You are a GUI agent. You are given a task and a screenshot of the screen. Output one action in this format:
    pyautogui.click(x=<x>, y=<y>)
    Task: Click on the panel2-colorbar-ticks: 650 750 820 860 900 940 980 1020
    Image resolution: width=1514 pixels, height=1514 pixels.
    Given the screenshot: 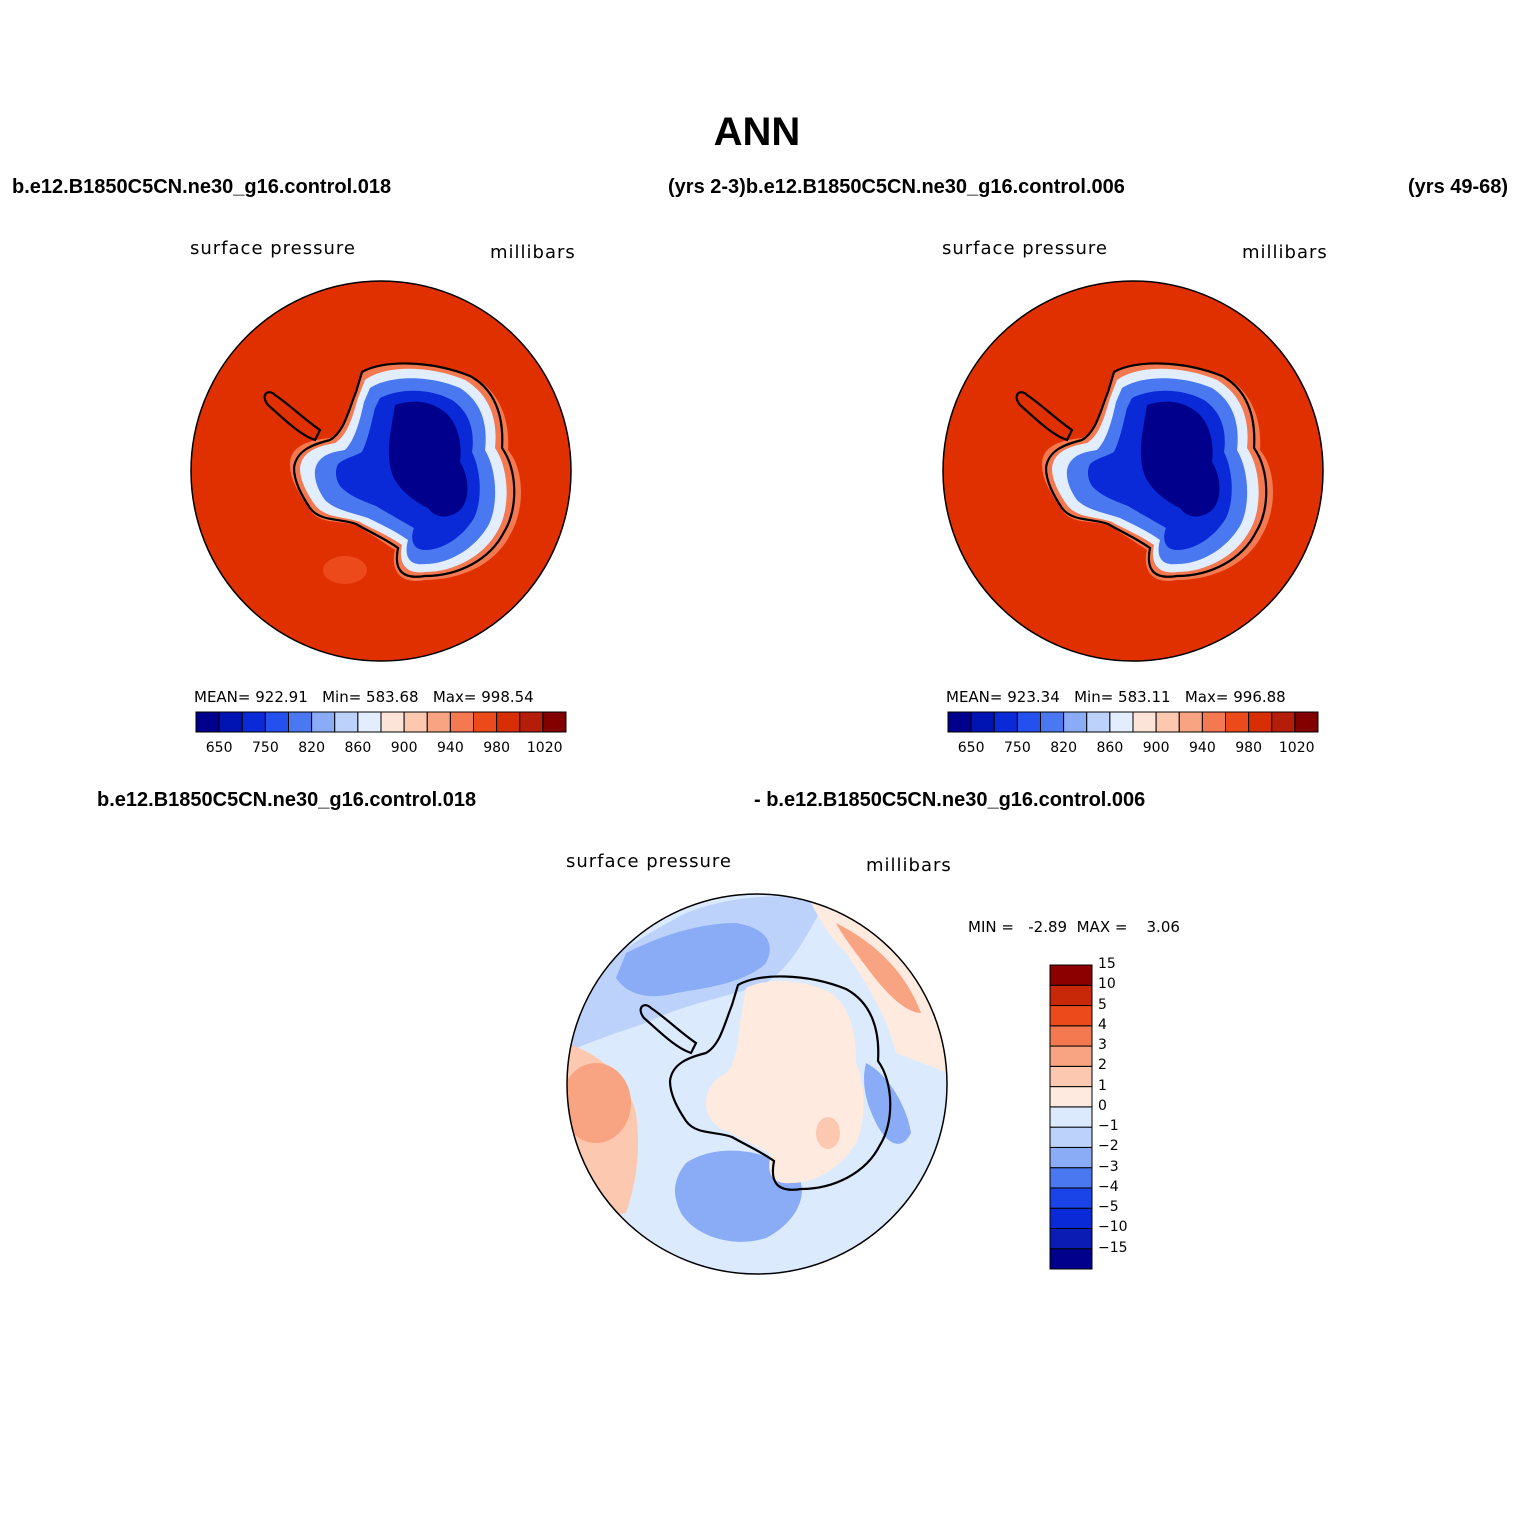 What is the action you would take?
    pyautogui.click(x=1133, y=750)
    